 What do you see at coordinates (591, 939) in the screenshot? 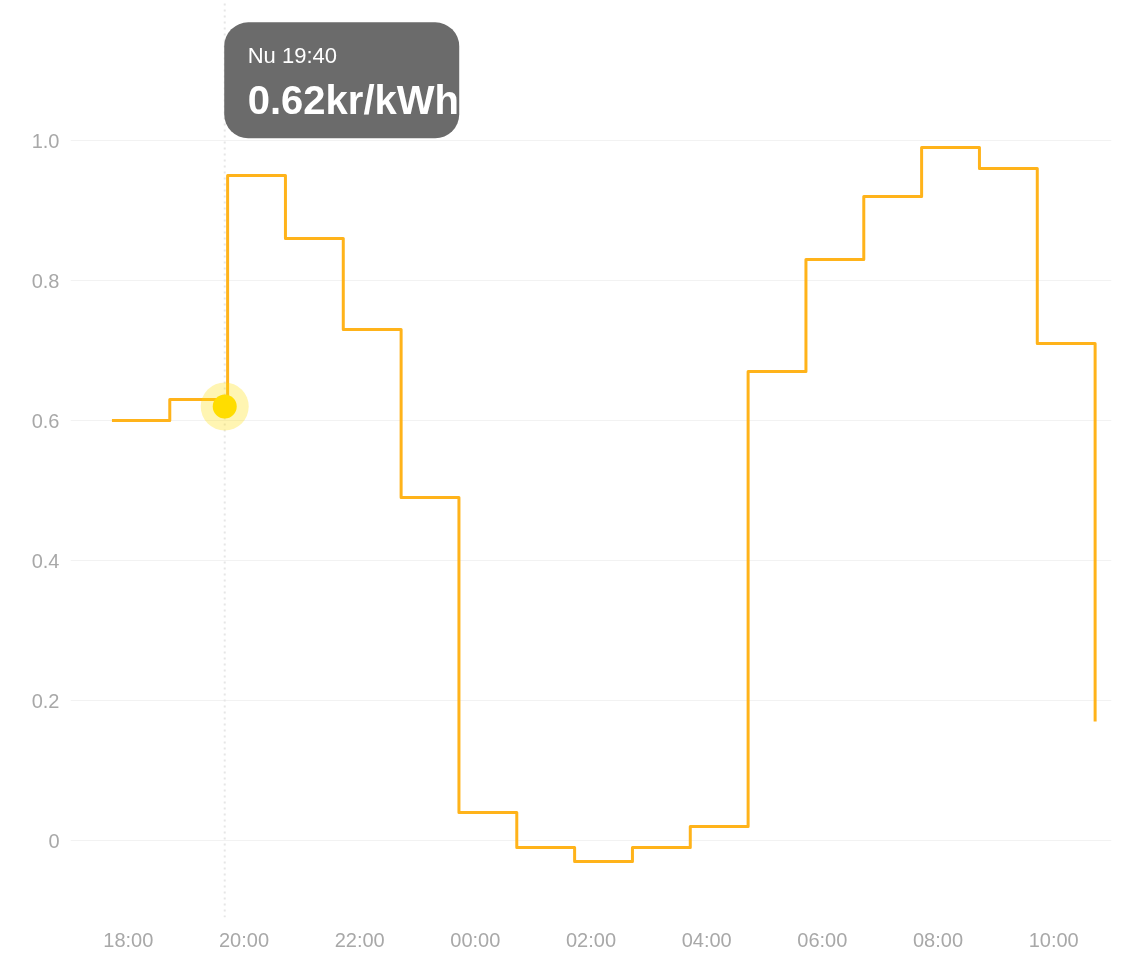
I see `x-tick-label: 02:00` at bounding box center [591, 939].